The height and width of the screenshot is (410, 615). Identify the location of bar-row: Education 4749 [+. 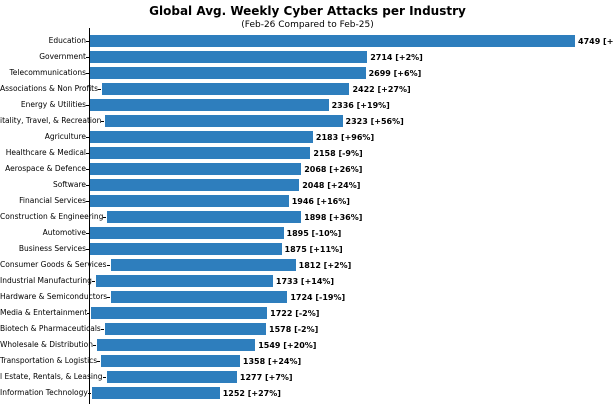
(307, 41).